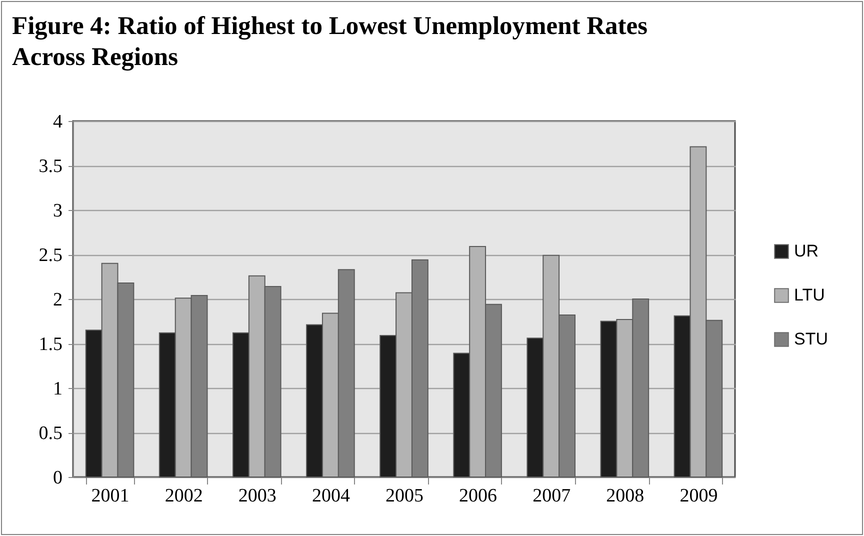  I want to click on y-tick-label: 1.5, so click(50, 344).